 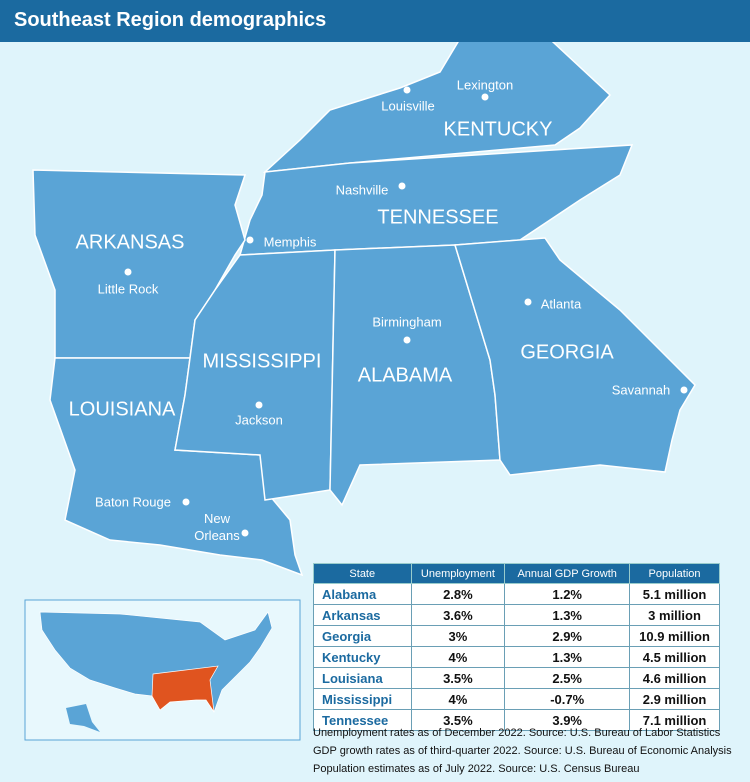 I want to click on value-cell: 4.6 million, so click(x=674, y=678).